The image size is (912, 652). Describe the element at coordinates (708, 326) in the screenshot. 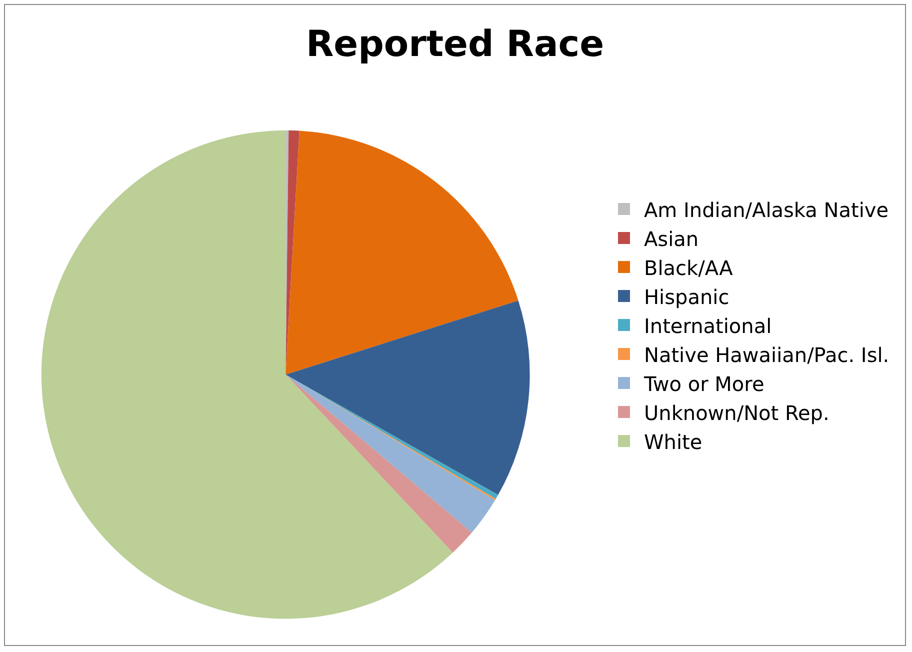

I see `legend-label: International` at that location.